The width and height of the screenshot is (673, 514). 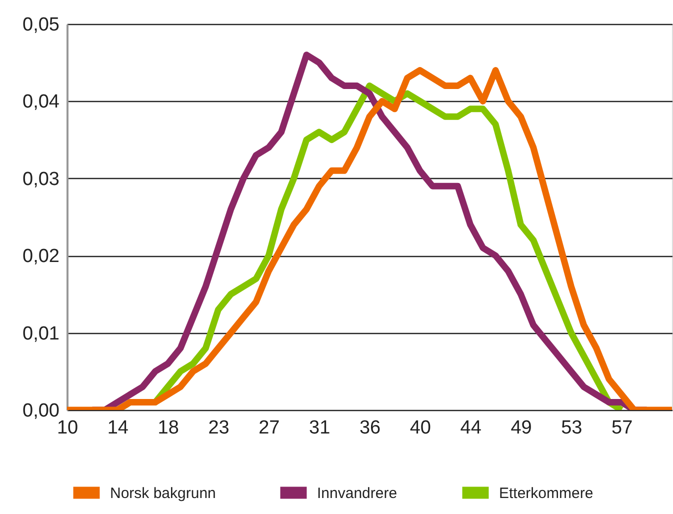 I want to click on x-tick-label: 40, so click(x=420, y=428).